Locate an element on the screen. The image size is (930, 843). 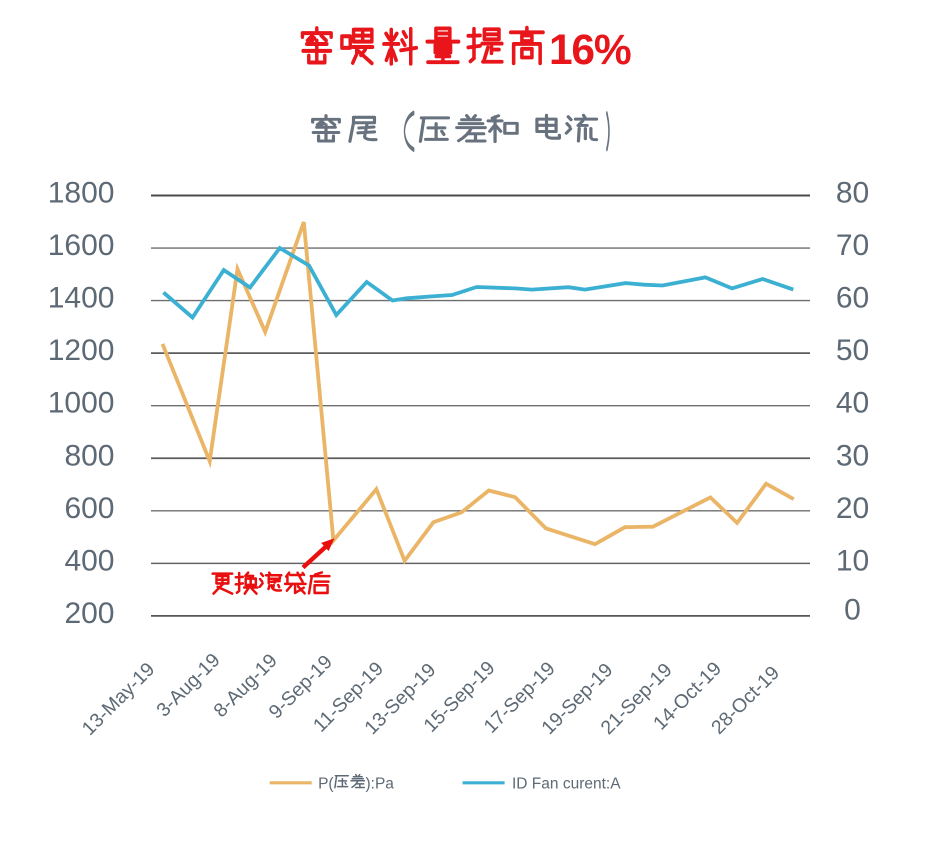
svg-text: 1600 is located at coordinates (81, 245).